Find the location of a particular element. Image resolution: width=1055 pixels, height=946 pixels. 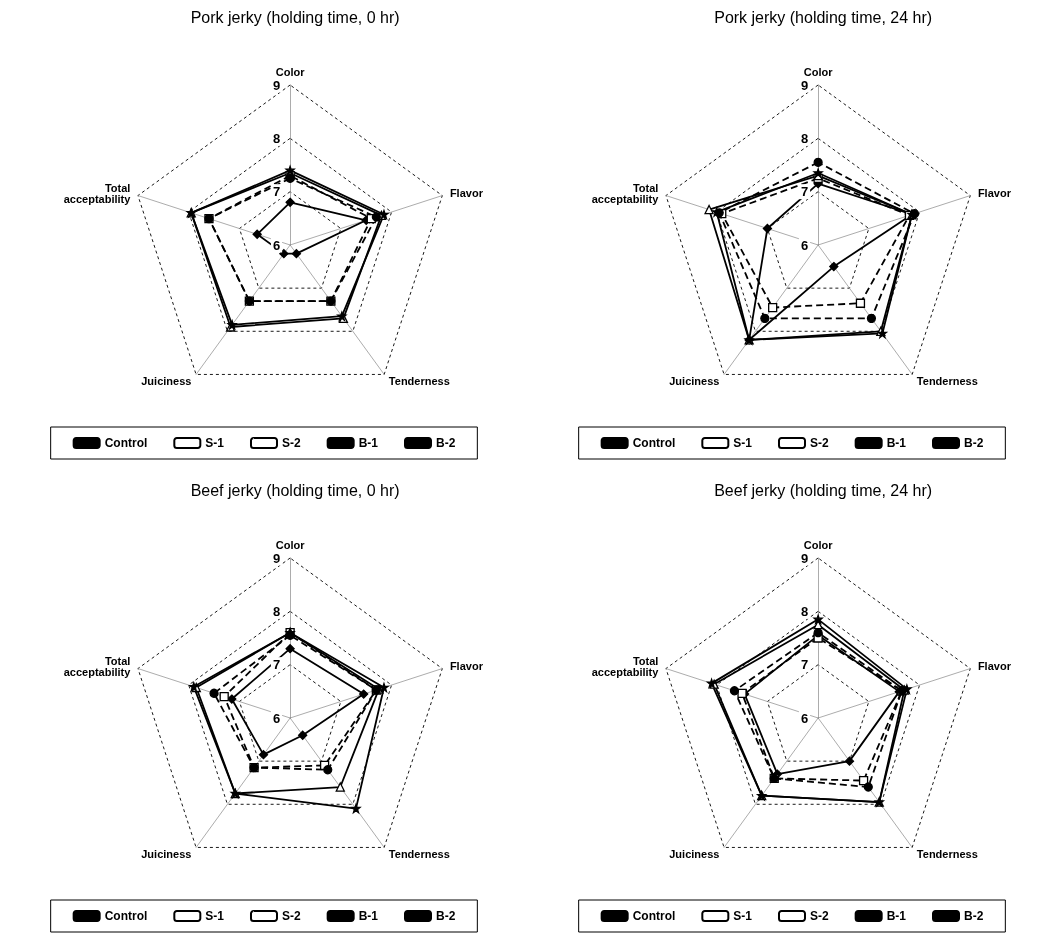

chart-title: Beef jerky (holding time, 24 hr) is located at coordinates (822, 490).